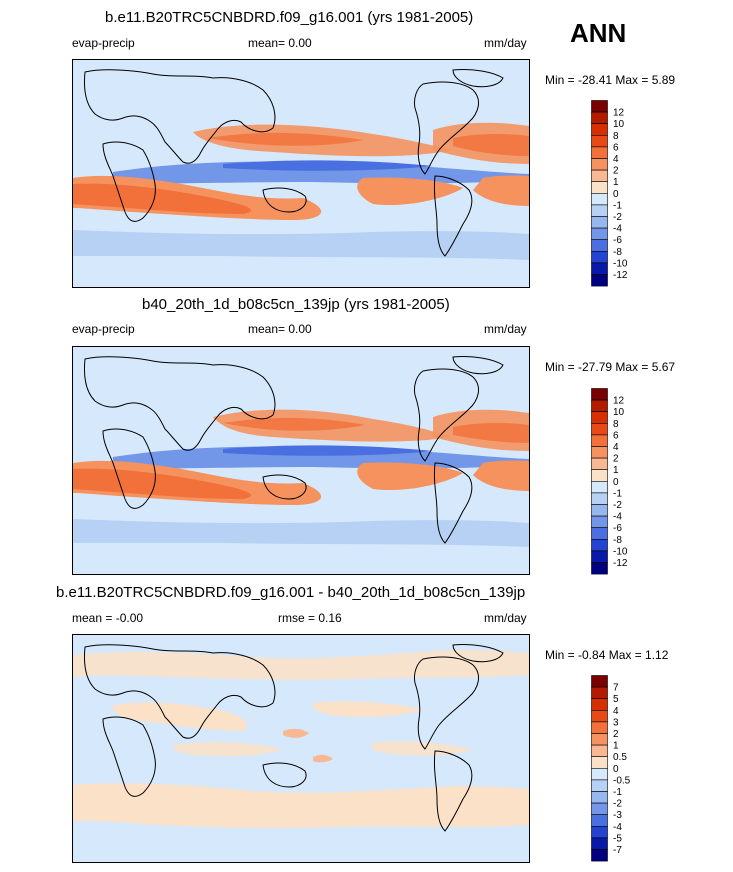 The width and height of the screenshot is (733, 872). Describe the element at coordinates (505, 329) in the screenshot. I see `panel2-units: mm/day` at that location.